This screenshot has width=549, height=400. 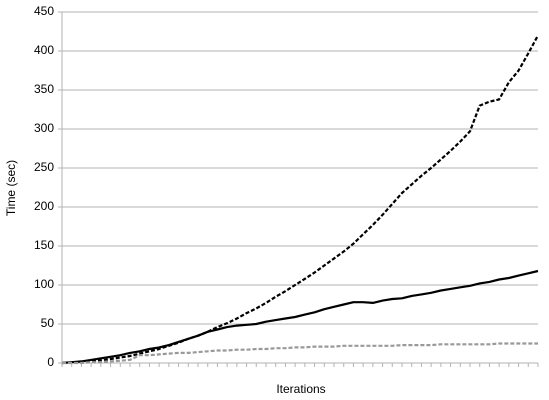 I want to click on series-line, so click(x=300, y=353).